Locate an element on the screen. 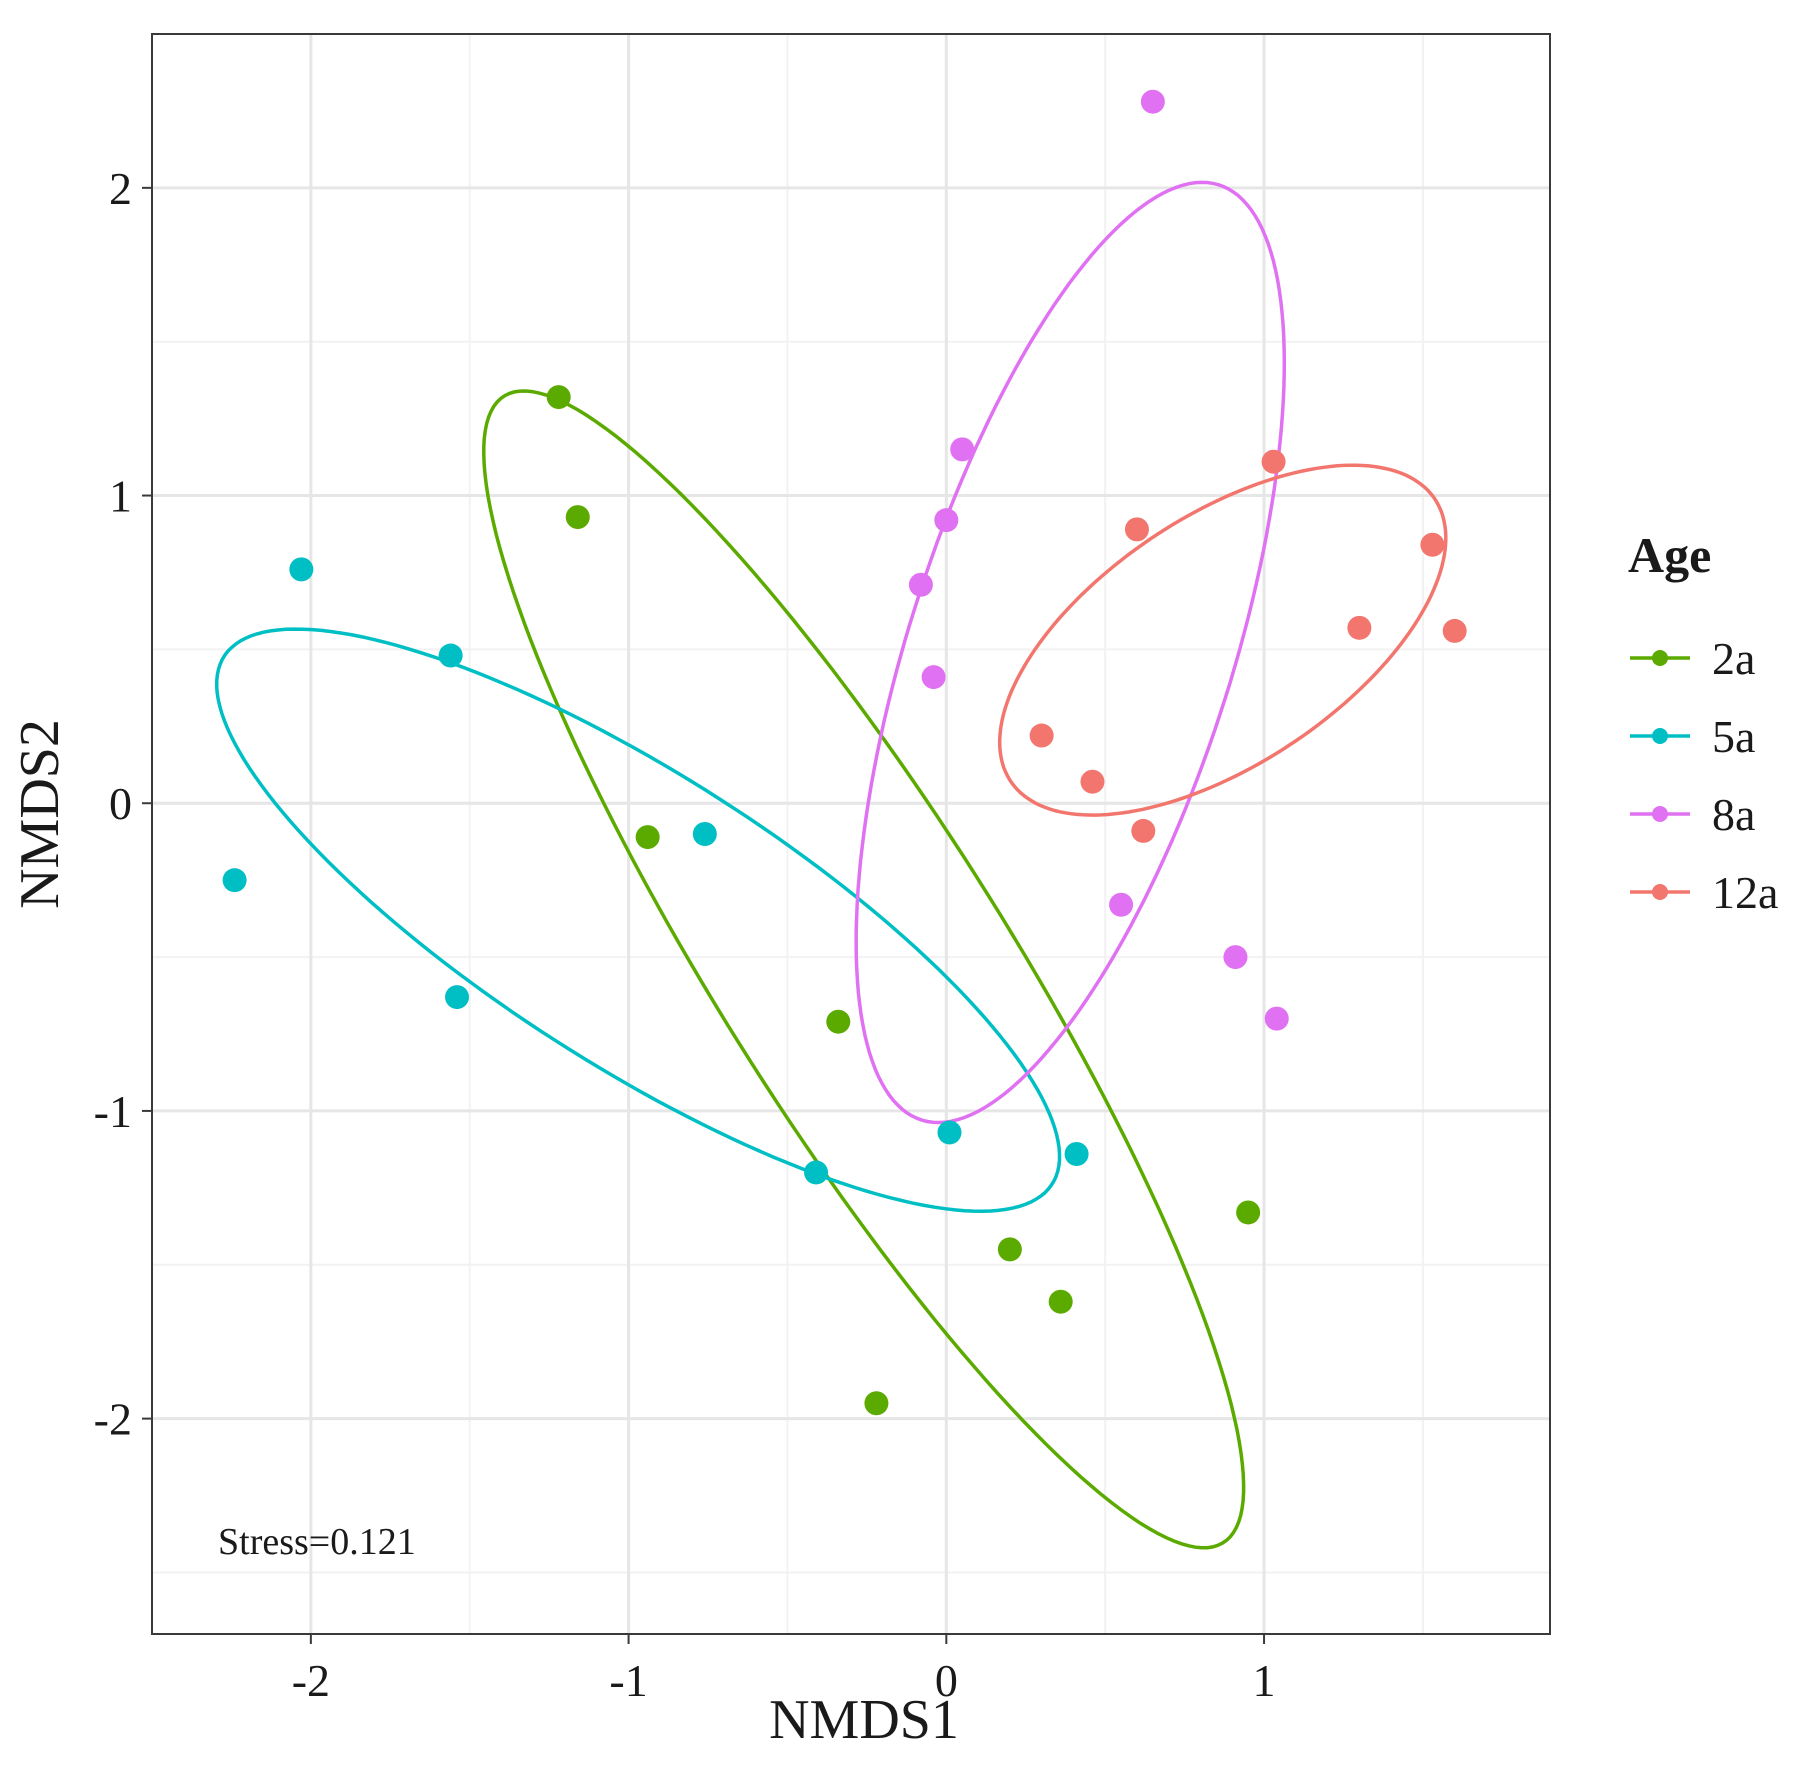 The height and width of the screenshot is (1789, 1808). legend-title: Age is located at coordinates (1669, 555).